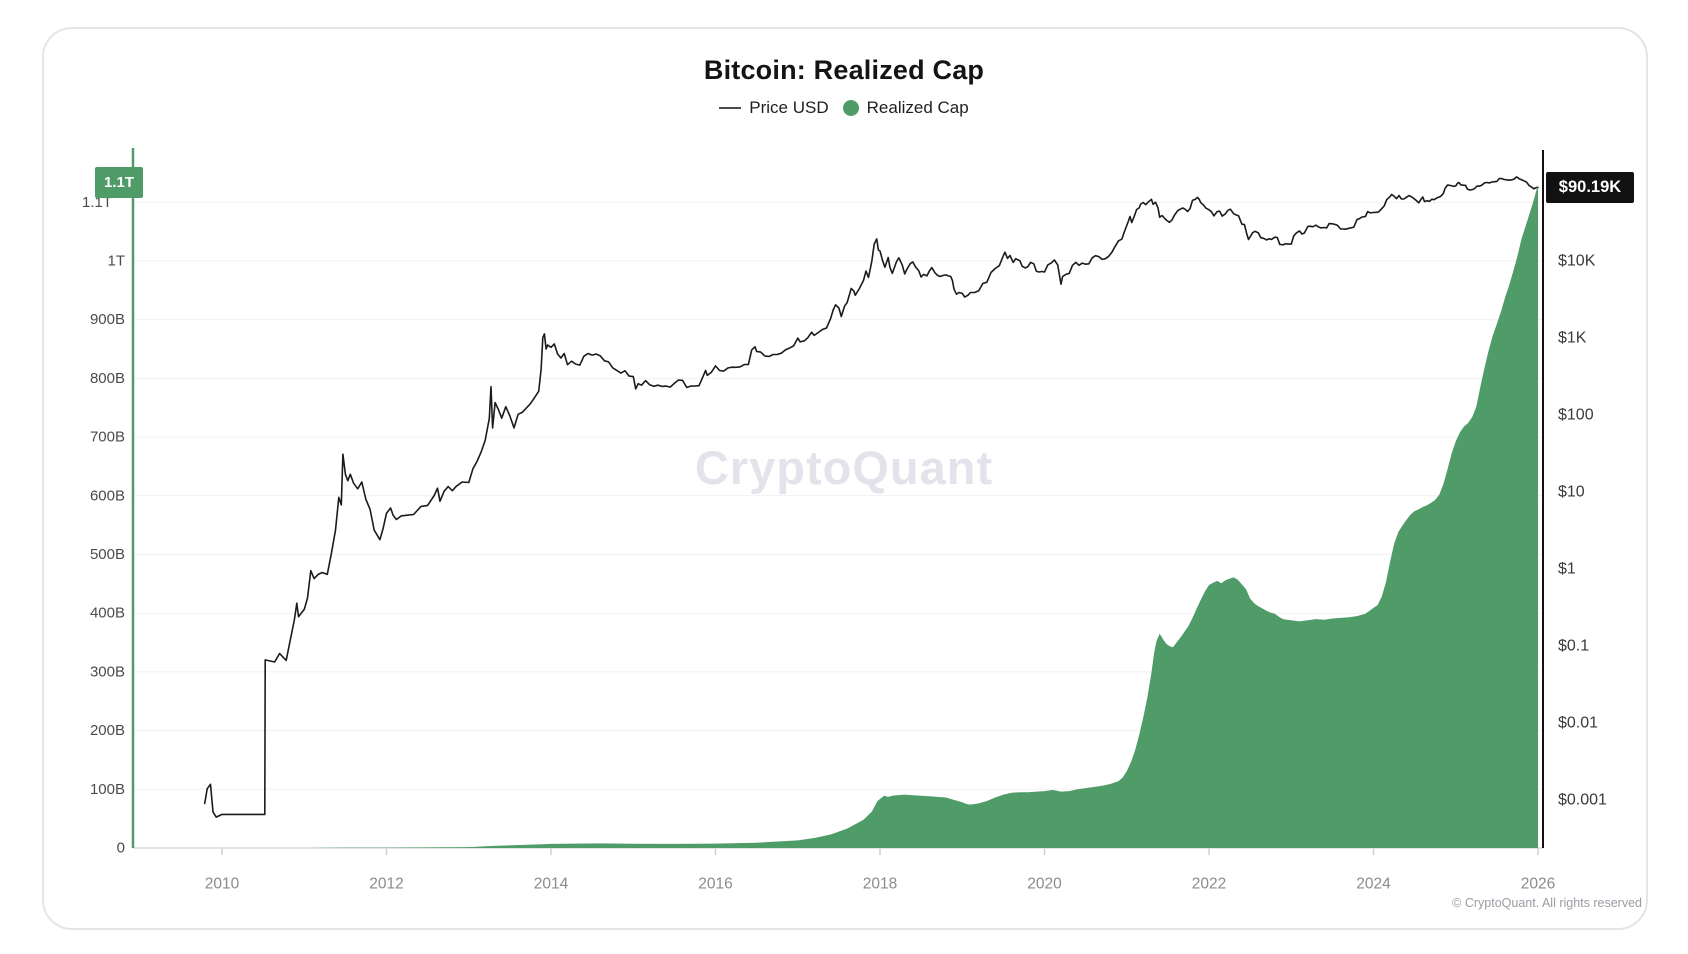 The height and width of the screenshot is (954, 1688). What do you see at coordinates (880, 883) in the screenshot?
I see `x-axis-tick-label: 2018` at bounding box center [880, 883].